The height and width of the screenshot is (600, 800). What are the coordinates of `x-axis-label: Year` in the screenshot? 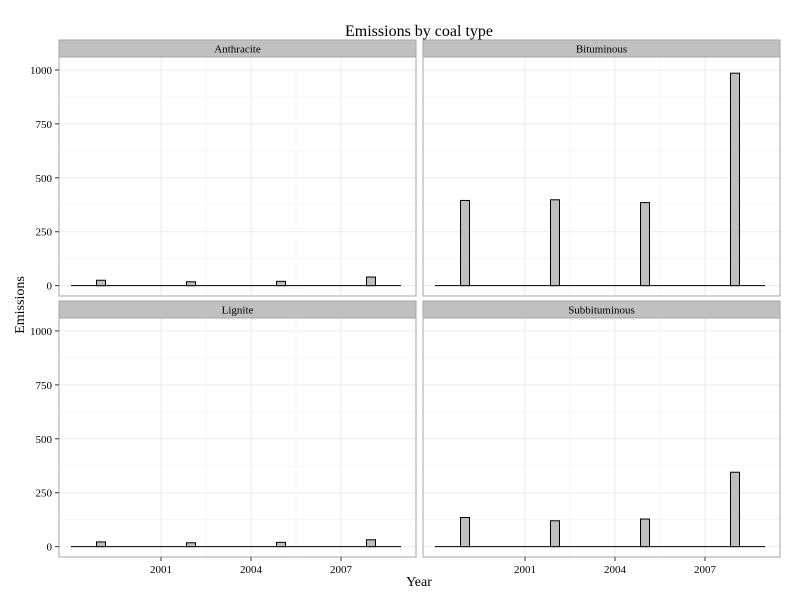 It's located at (419, 582).